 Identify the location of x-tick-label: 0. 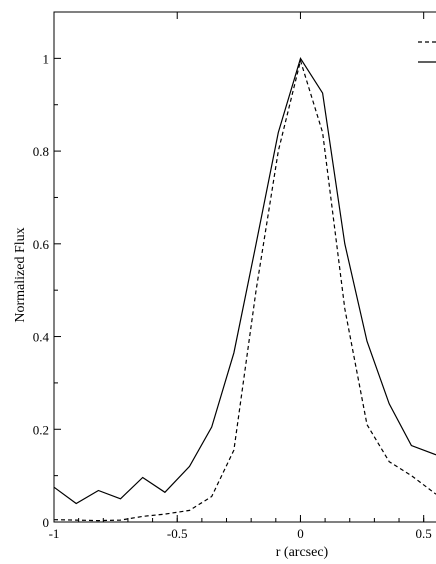
(300, 533).